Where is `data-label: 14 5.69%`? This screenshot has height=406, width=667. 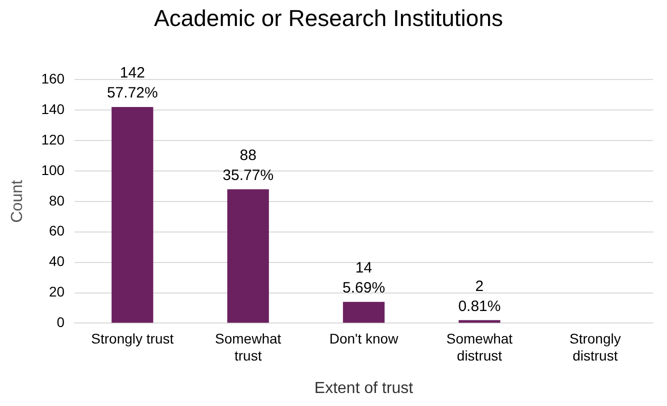 data-label: 14 5.69% is located at coordinates (364, 278).